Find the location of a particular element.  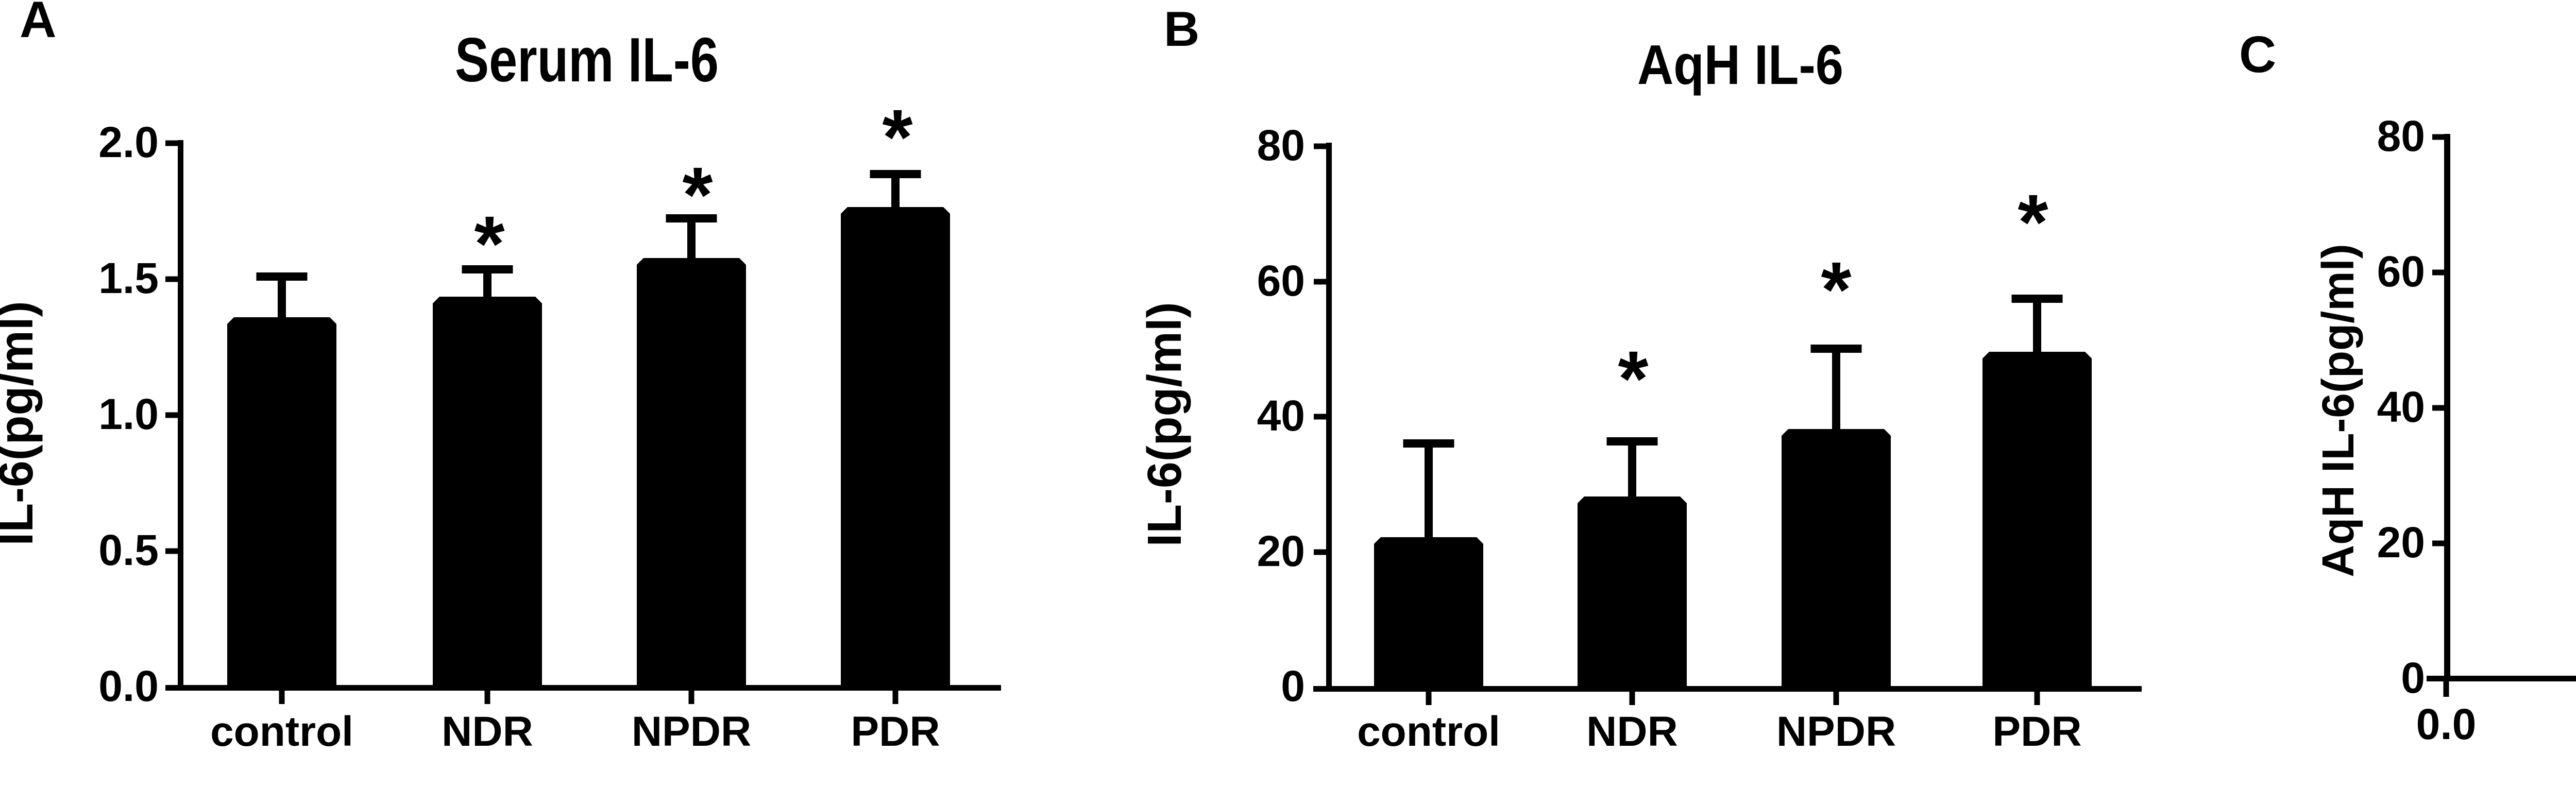

svg-text: A is located at coordinates (38, 24).